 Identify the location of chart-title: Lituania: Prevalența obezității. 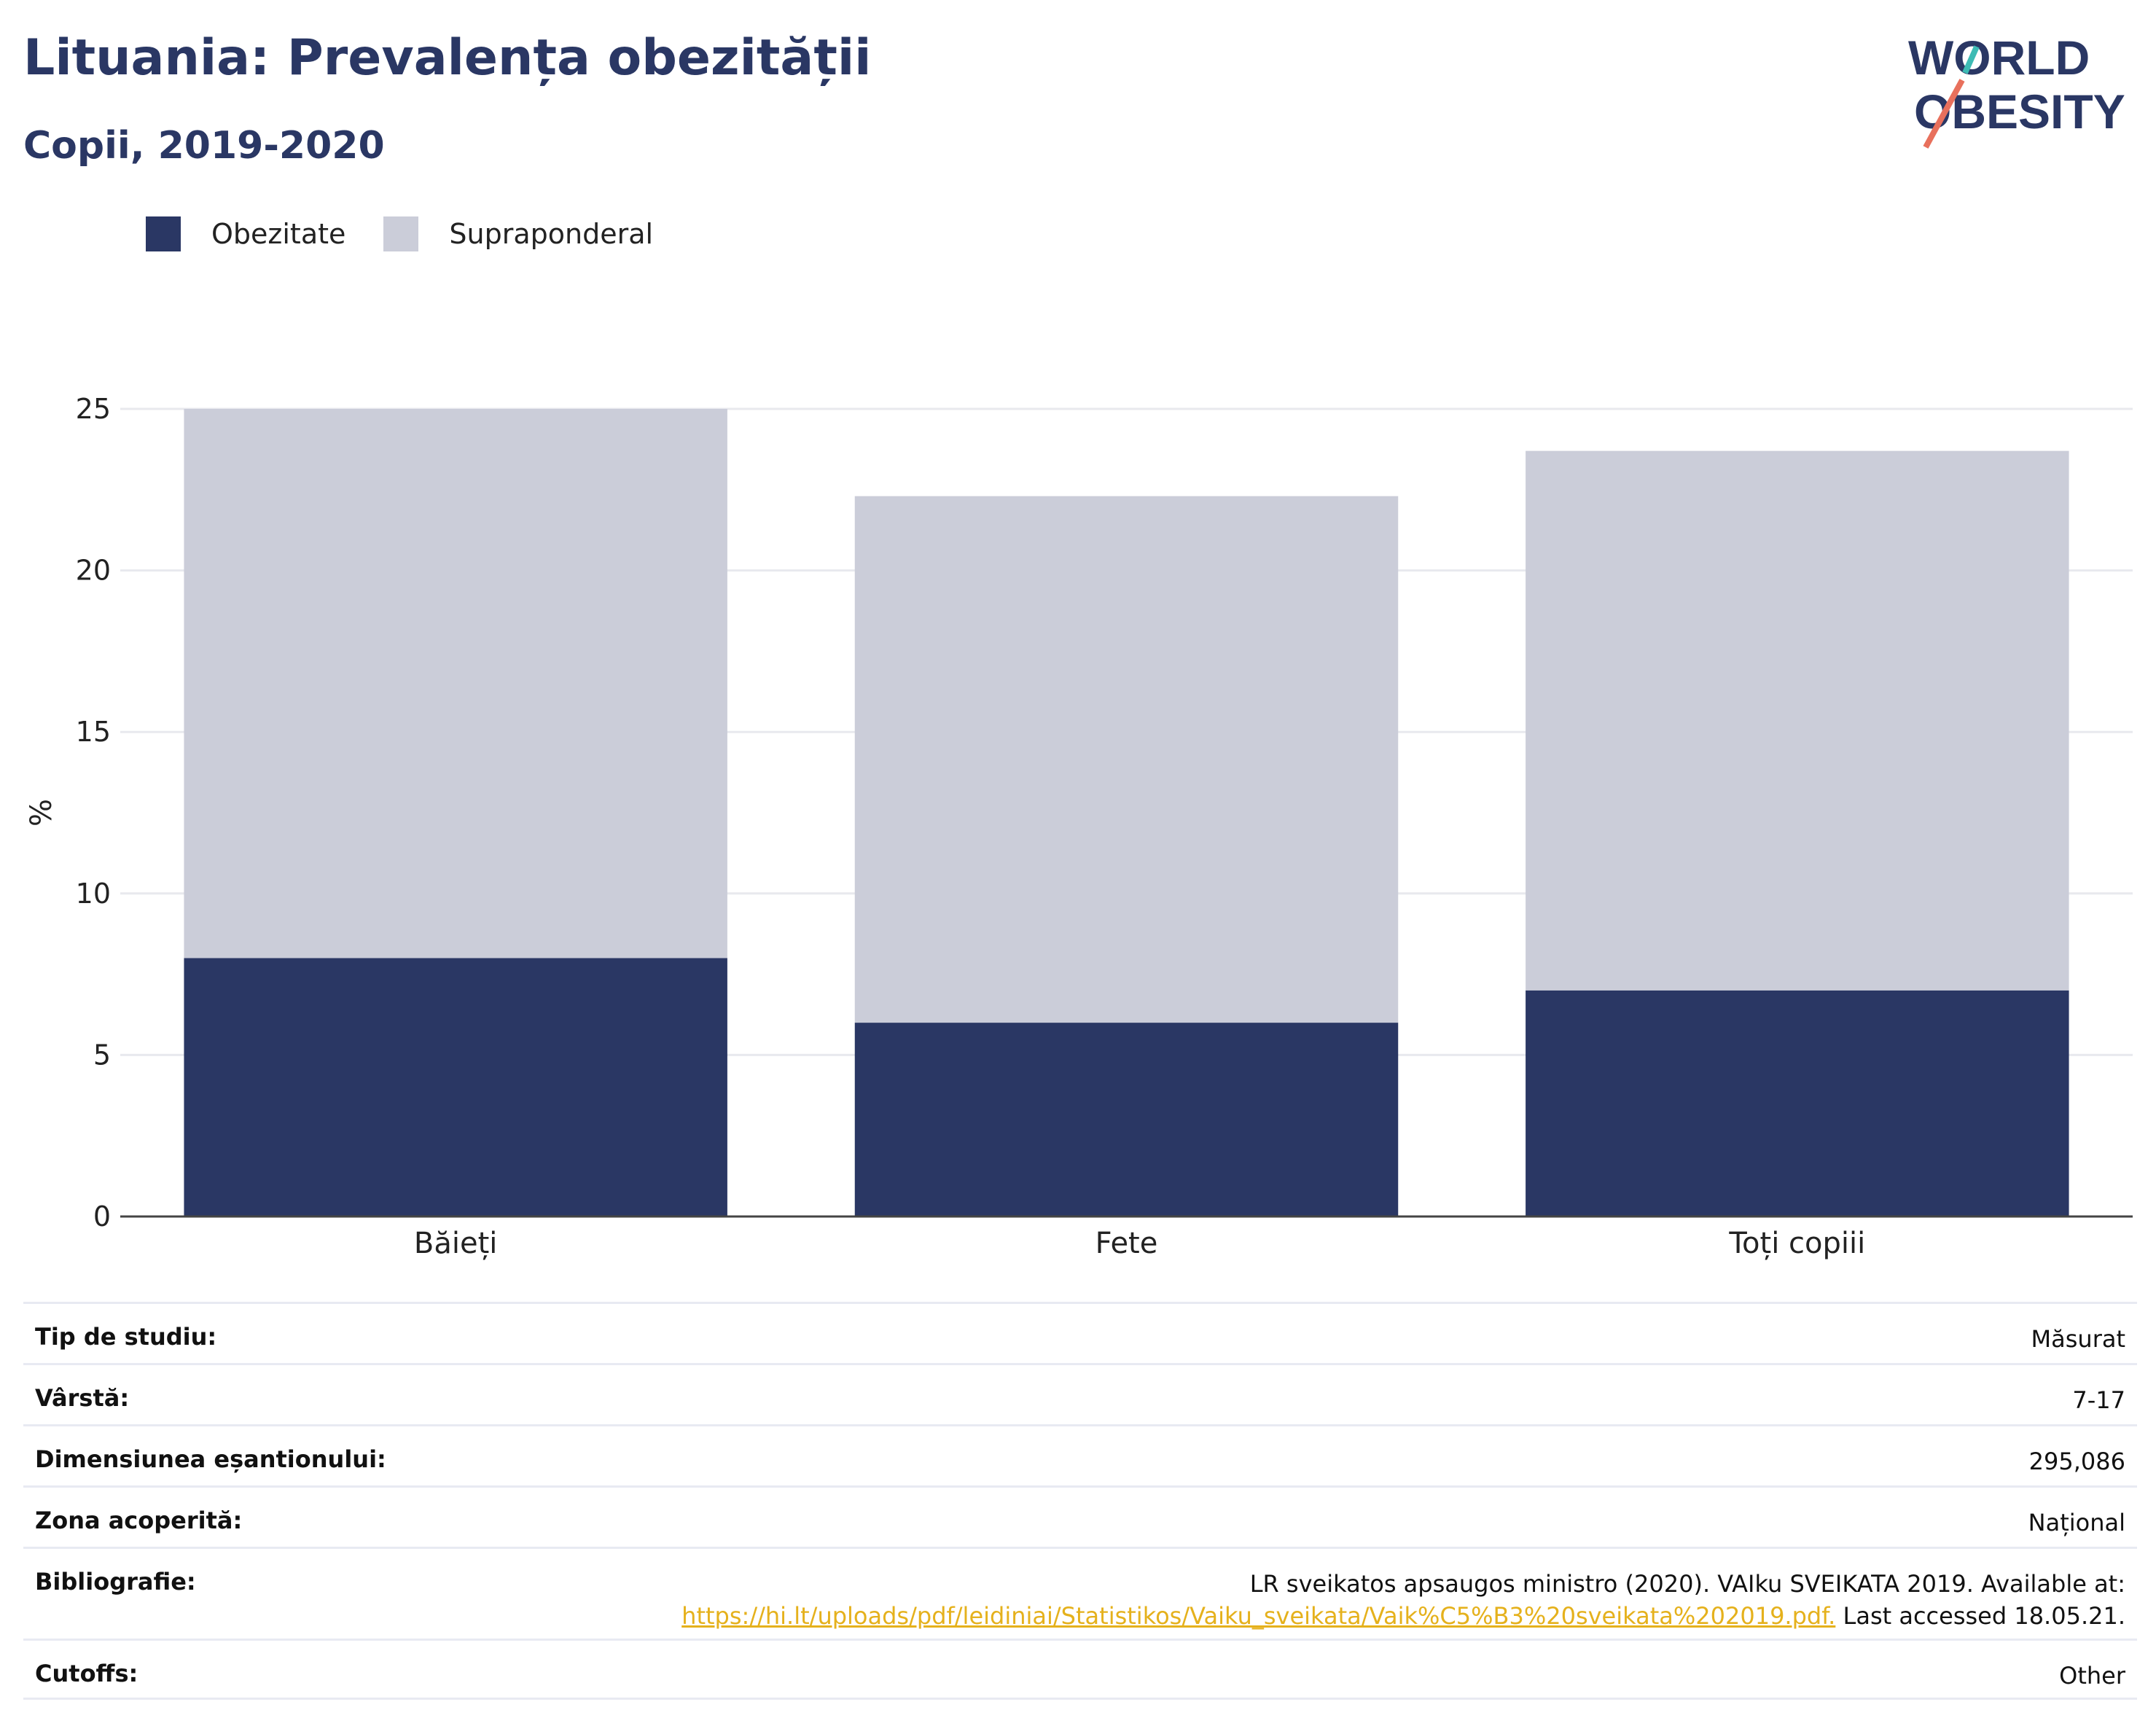
(447, 58).